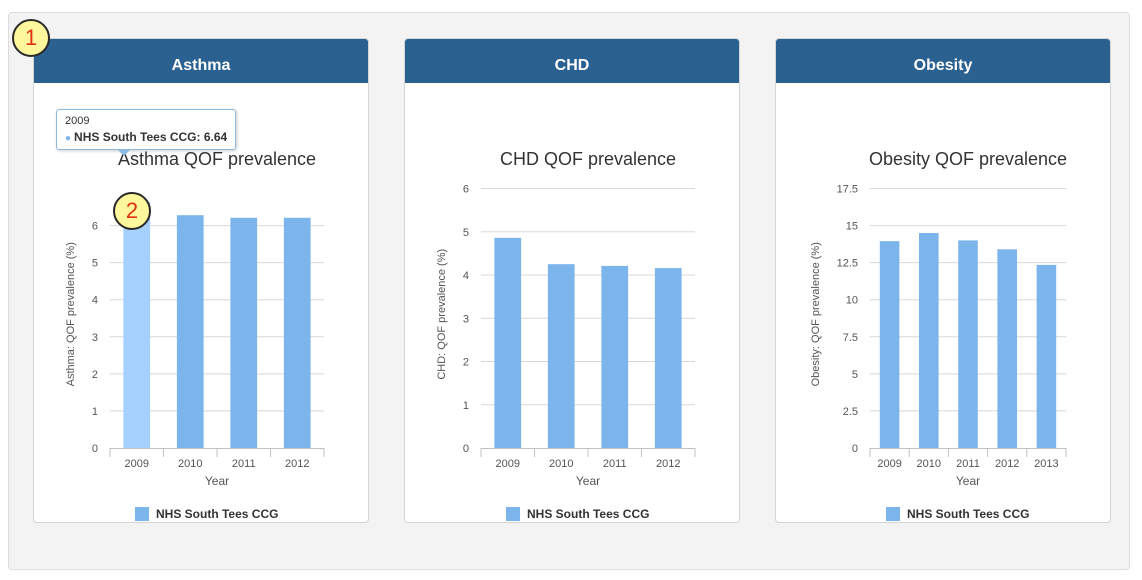 The width and height of the screenshot is (1142, 580). I want to click on y-axis-title: Asthma: QOF prevalence (%), so click(71, 314).